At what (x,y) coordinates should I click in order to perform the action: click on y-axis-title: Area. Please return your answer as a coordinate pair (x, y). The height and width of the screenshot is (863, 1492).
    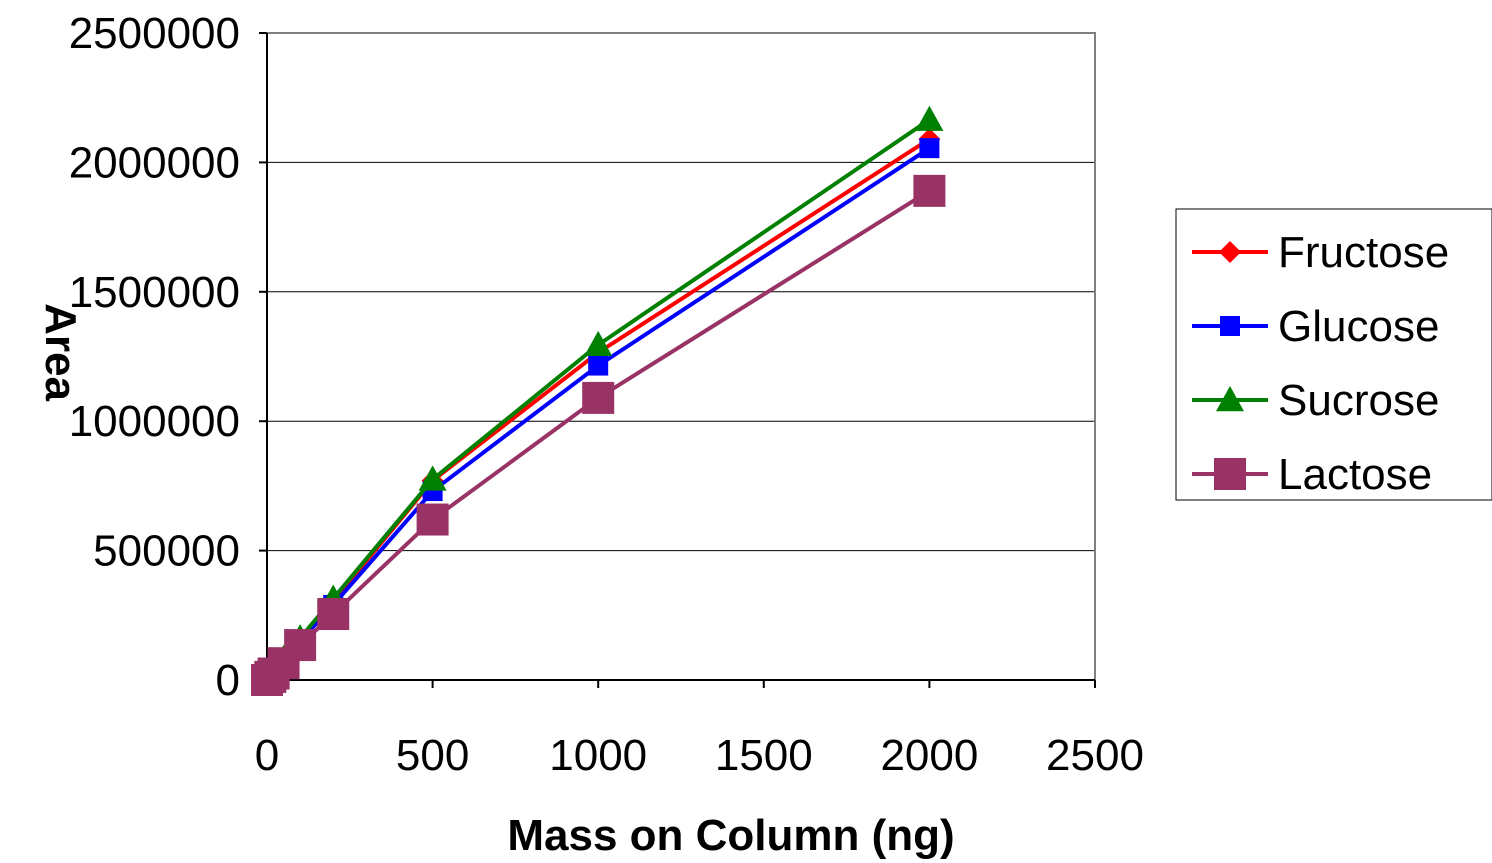
    Looking at the image, I should click on (60, 352).